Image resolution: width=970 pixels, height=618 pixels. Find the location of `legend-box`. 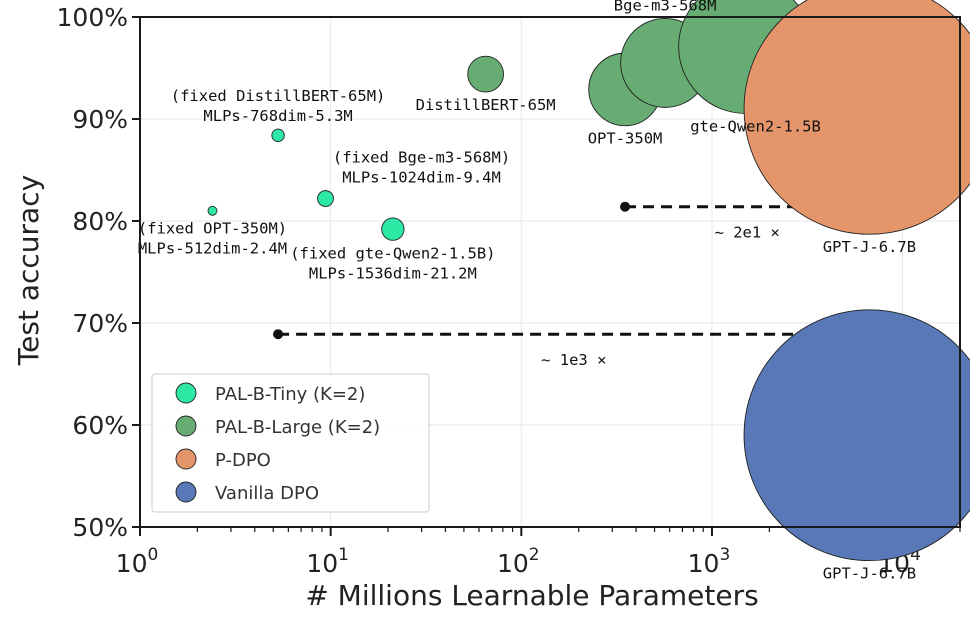

legend-box is located at coordinates (290, 443).